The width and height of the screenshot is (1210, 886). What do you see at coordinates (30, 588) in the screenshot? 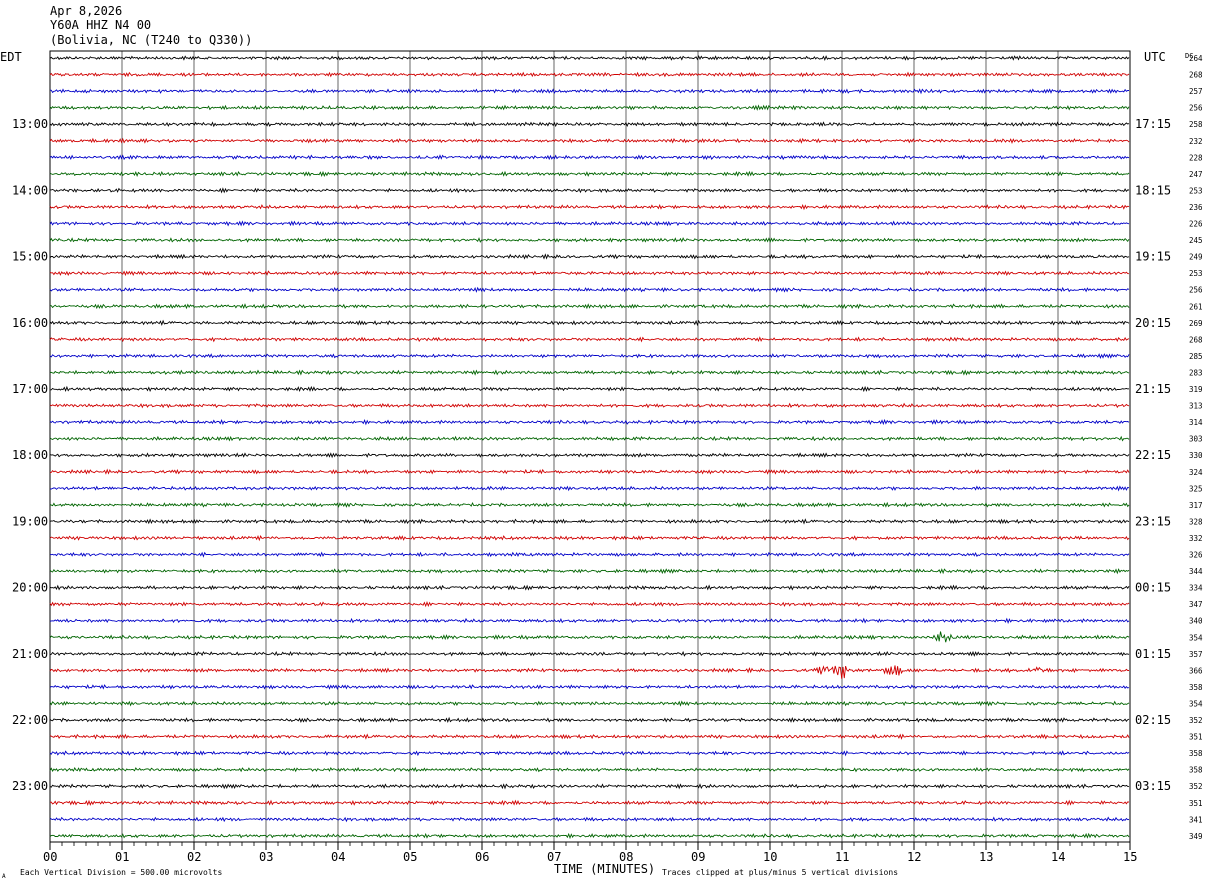
I see `left-hour-label: 20:00` at bounding box center [30, 588].